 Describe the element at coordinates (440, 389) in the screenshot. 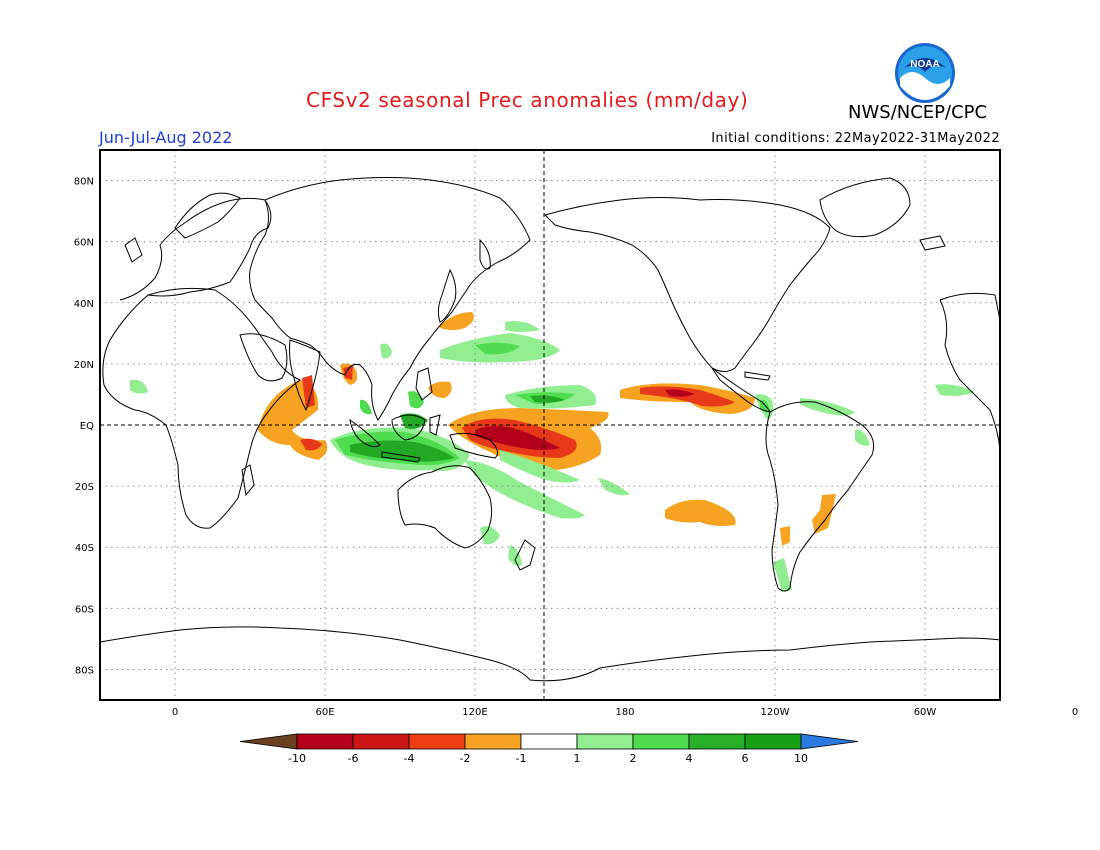

I see `dry-anomaly-philippines` at that location.